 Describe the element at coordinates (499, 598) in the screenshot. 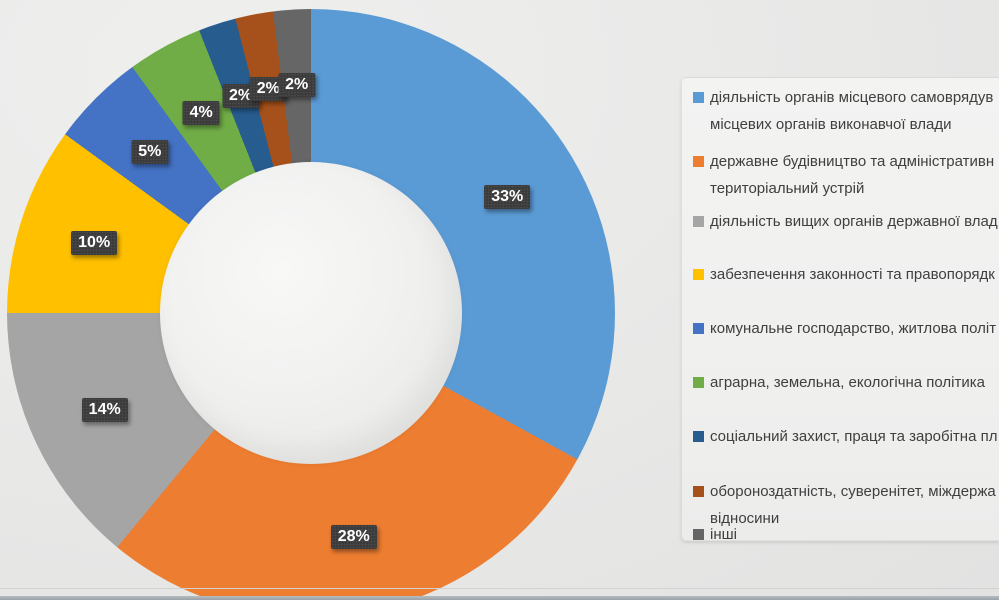

I see `slide-bottom-edge` at that location.